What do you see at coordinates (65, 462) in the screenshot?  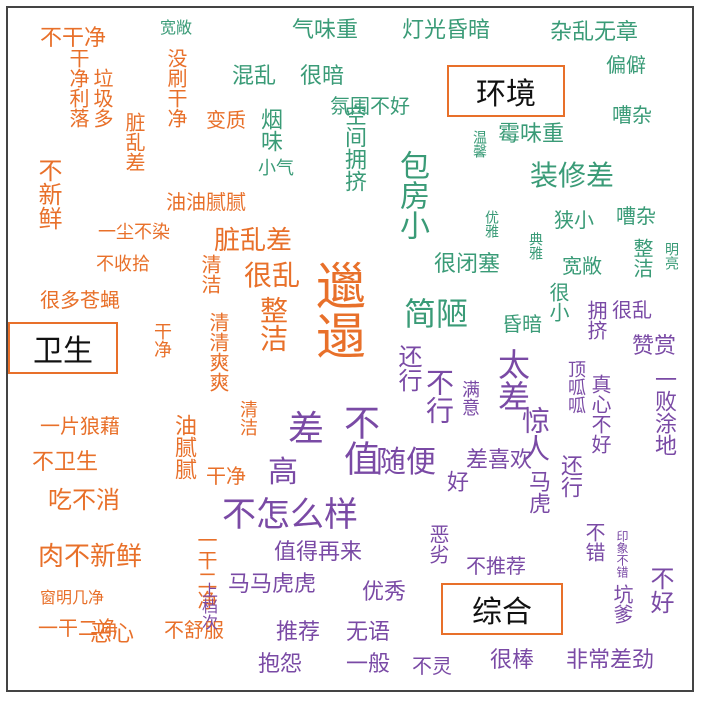 I see `word-hygiene: 不卫生` at bounding box center [65, 462].